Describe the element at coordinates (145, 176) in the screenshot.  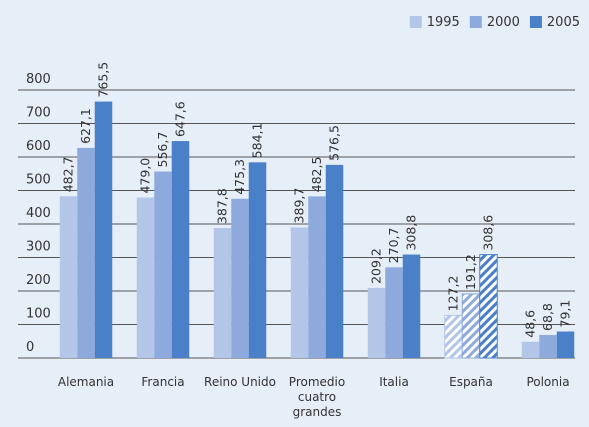
I see `data-label: 479,0` at that location.